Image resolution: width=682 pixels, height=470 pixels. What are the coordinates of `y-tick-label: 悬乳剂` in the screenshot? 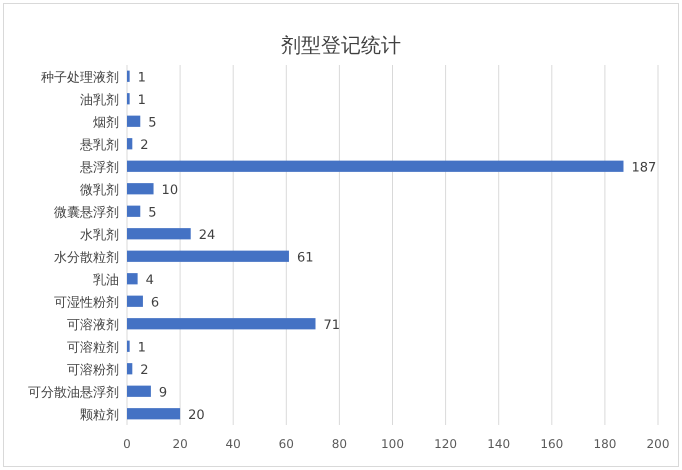 It's located at (99, 144).